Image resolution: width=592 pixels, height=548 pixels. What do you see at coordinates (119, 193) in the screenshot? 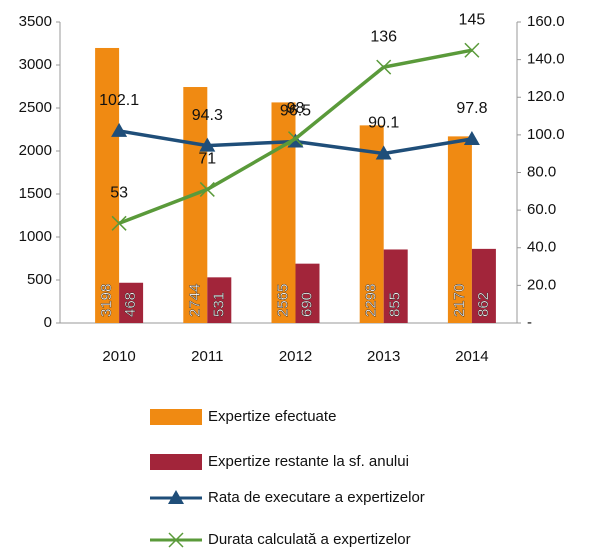
I see `line-value-label: 53` at bounding box center [119, 193].